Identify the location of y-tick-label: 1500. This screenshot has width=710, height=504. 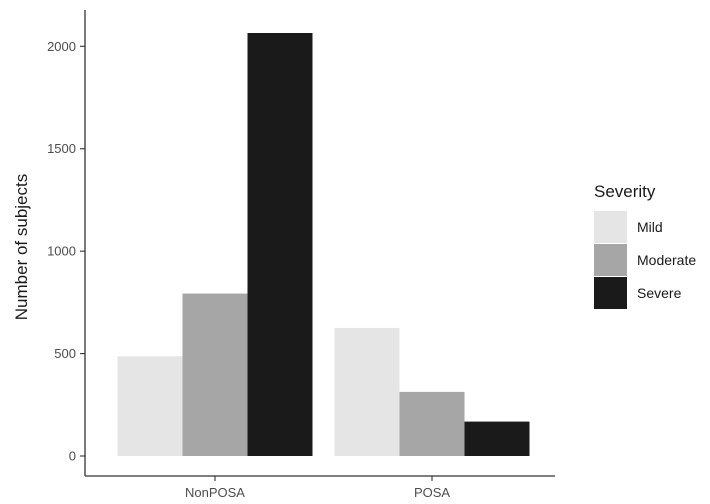
(61, 148).